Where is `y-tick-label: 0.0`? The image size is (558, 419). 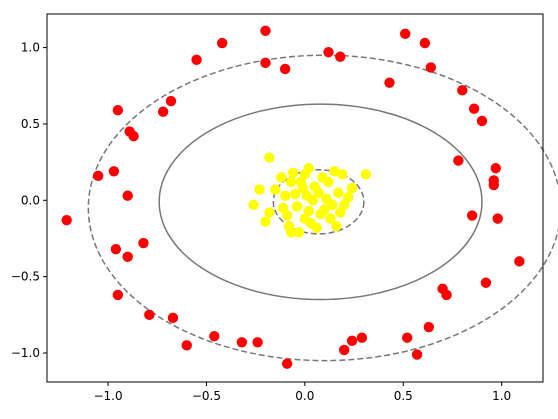 y-tick-label: 0.0 is located at coordinates (30, 200).